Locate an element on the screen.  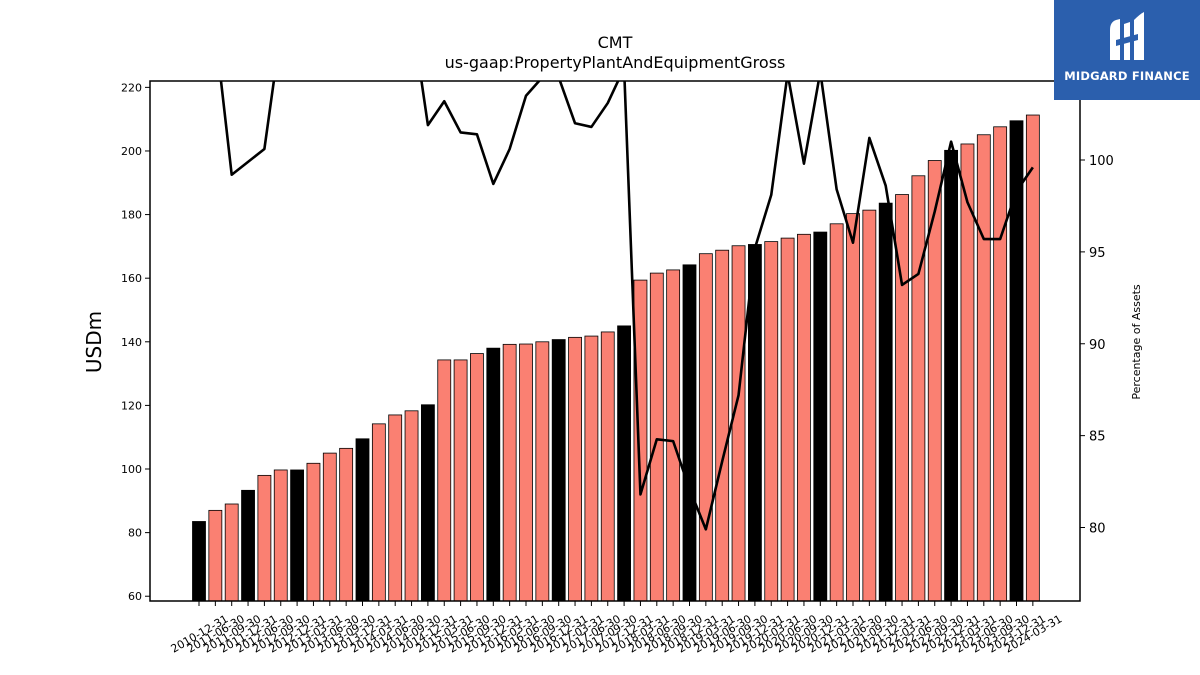
logo-text: MIDGARD FINANCE is located at coordinates (1127, 76).